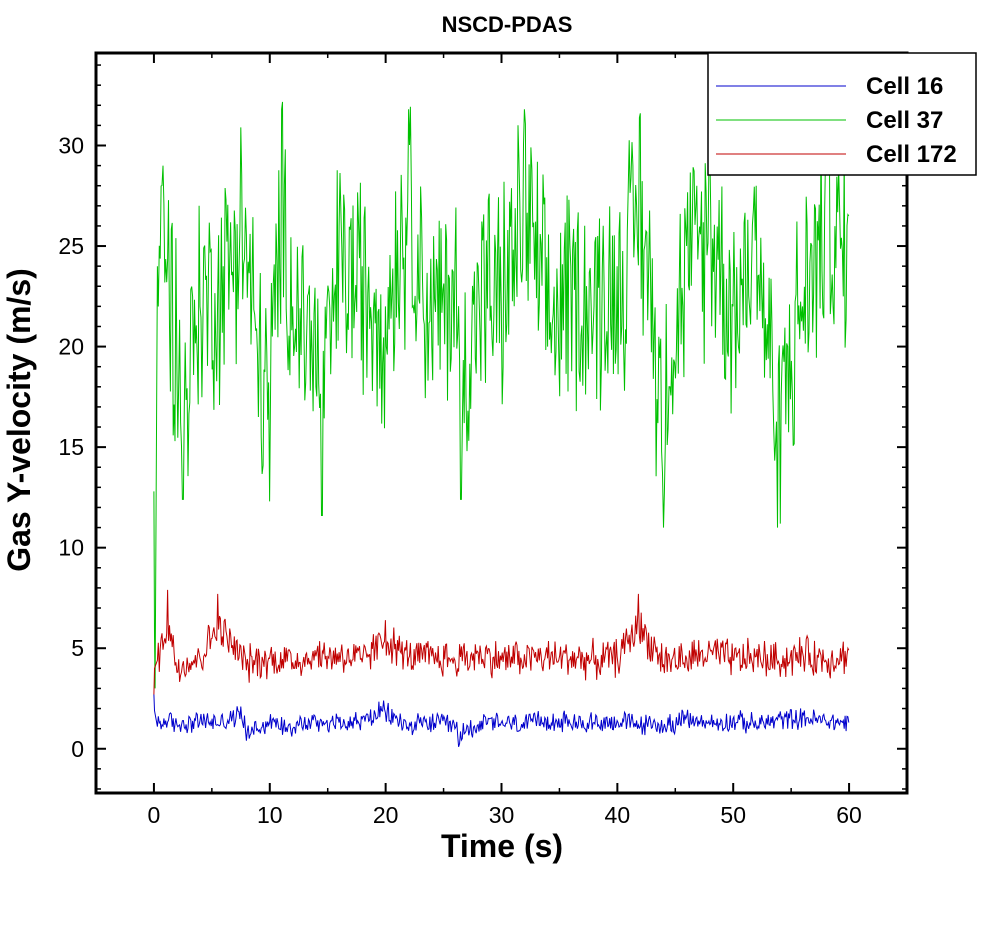 Image resolution: width=1007 pixels, height=950 pixels. I want to click on chart-title: NSCD-PDAS, so click(507, 24).